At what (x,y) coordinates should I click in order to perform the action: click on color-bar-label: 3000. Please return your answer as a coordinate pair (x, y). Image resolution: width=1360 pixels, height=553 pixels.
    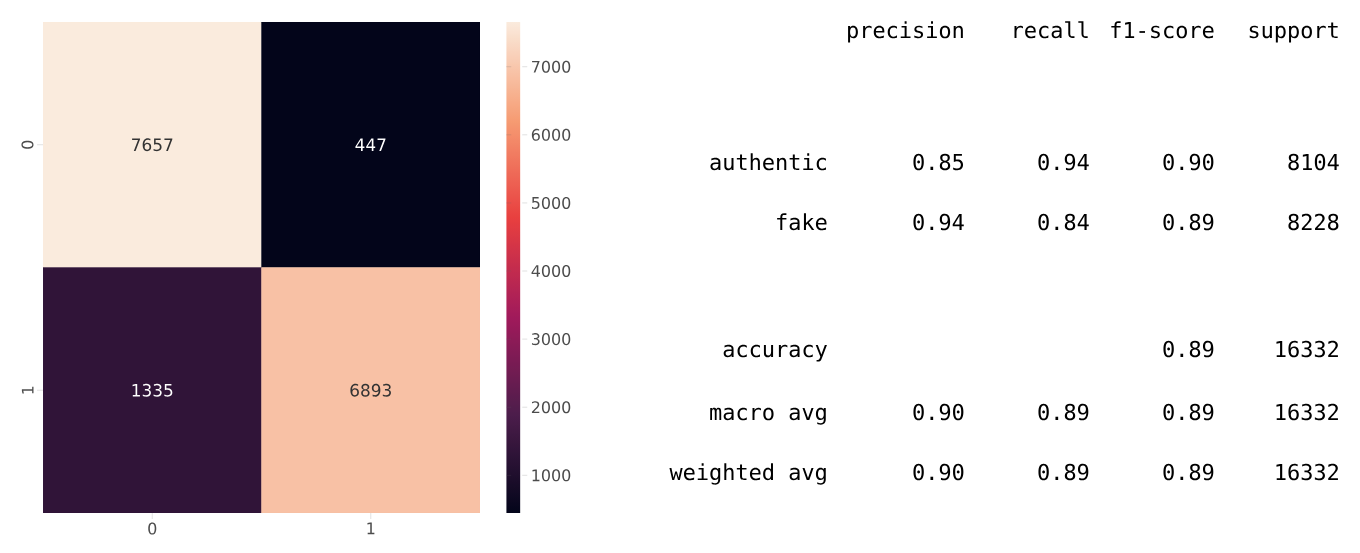
    Looking at the image, I should click on (551, 339).